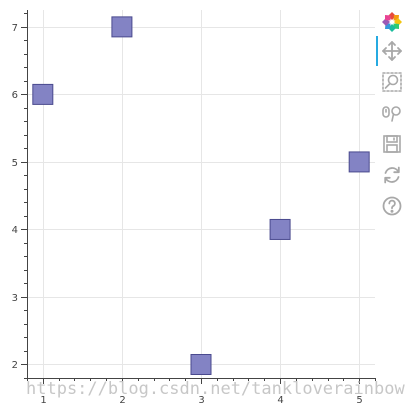 The width and height of the screenshot is (409, 409). What do you see at coordinates (280, 400) in the screenshot?
I see `x-tick-label-4: 4` at bounding box center [280, 400].